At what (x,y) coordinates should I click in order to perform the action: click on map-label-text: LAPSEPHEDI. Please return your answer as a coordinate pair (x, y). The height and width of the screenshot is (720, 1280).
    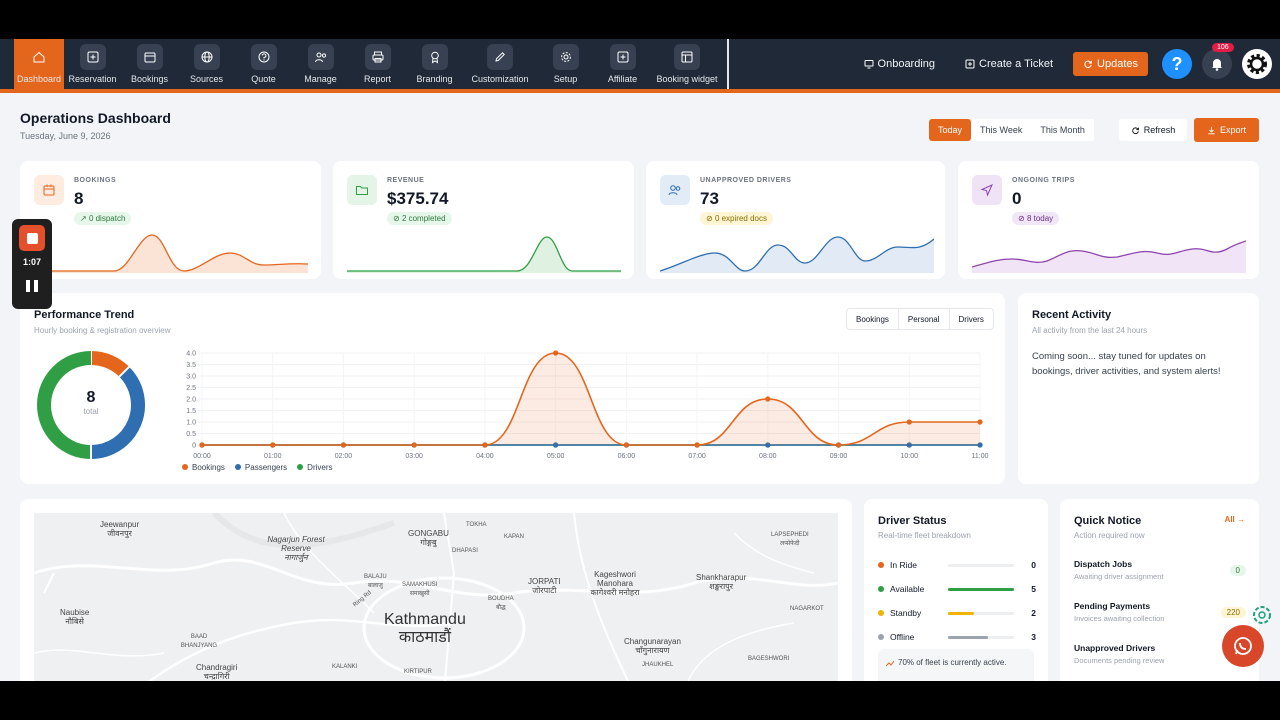
    Looking at the image, I should click on (790, 535).